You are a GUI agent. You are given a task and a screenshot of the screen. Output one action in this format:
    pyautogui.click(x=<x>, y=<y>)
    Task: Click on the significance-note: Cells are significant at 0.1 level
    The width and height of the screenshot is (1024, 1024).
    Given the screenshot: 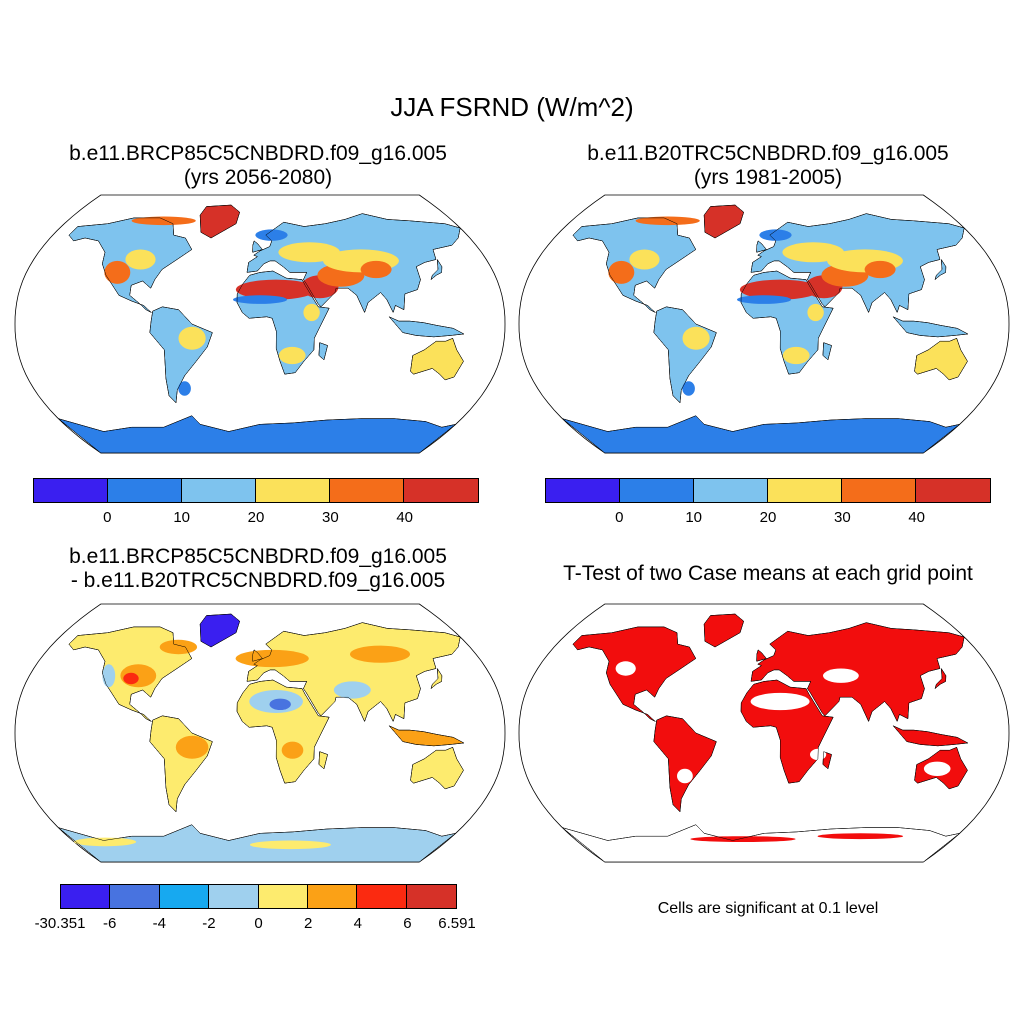 What is the action you would take?
    pyautogui.click(x=768, y=908)
    